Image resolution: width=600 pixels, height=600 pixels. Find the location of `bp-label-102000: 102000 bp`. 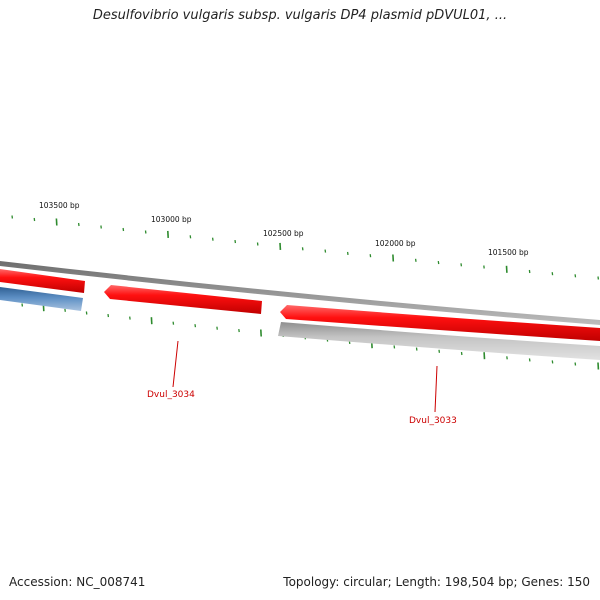

bp-label-102000: 102000 bp is located at coordinates (395, 243).